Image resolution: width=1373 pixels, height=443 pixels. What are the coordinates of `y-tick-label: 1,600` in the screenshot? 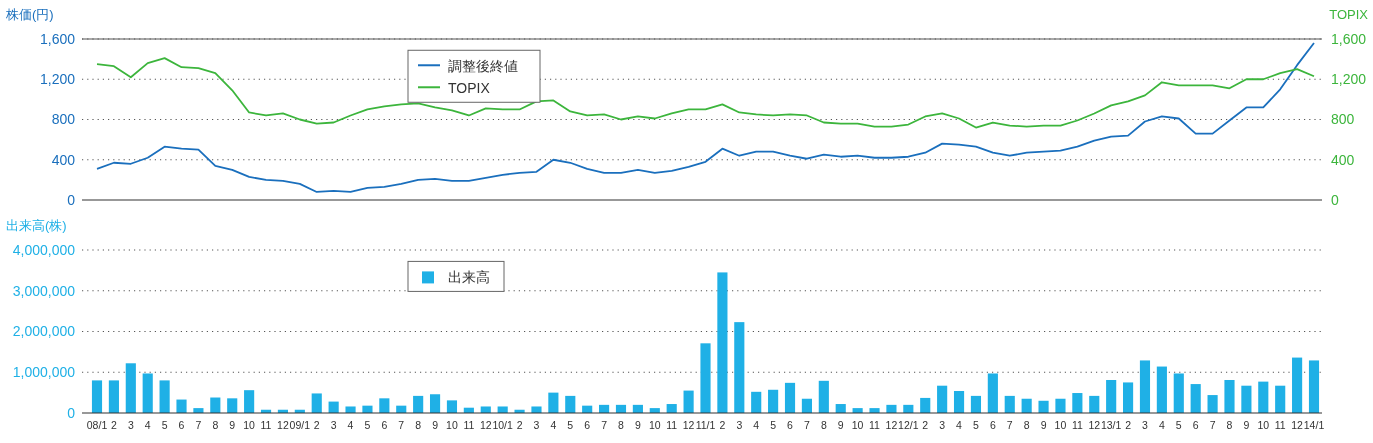 It's located at (57, 38).